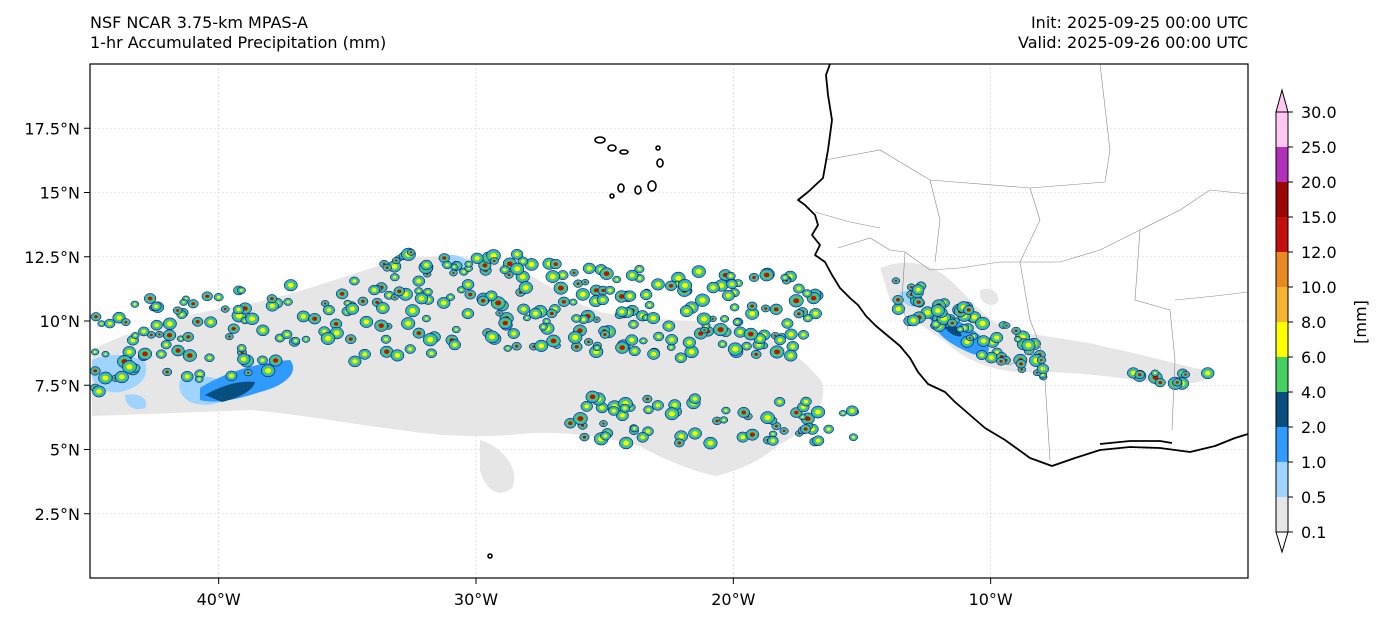  I want to click on colorbar-tick-label: 30.0, so click(1319, 112).